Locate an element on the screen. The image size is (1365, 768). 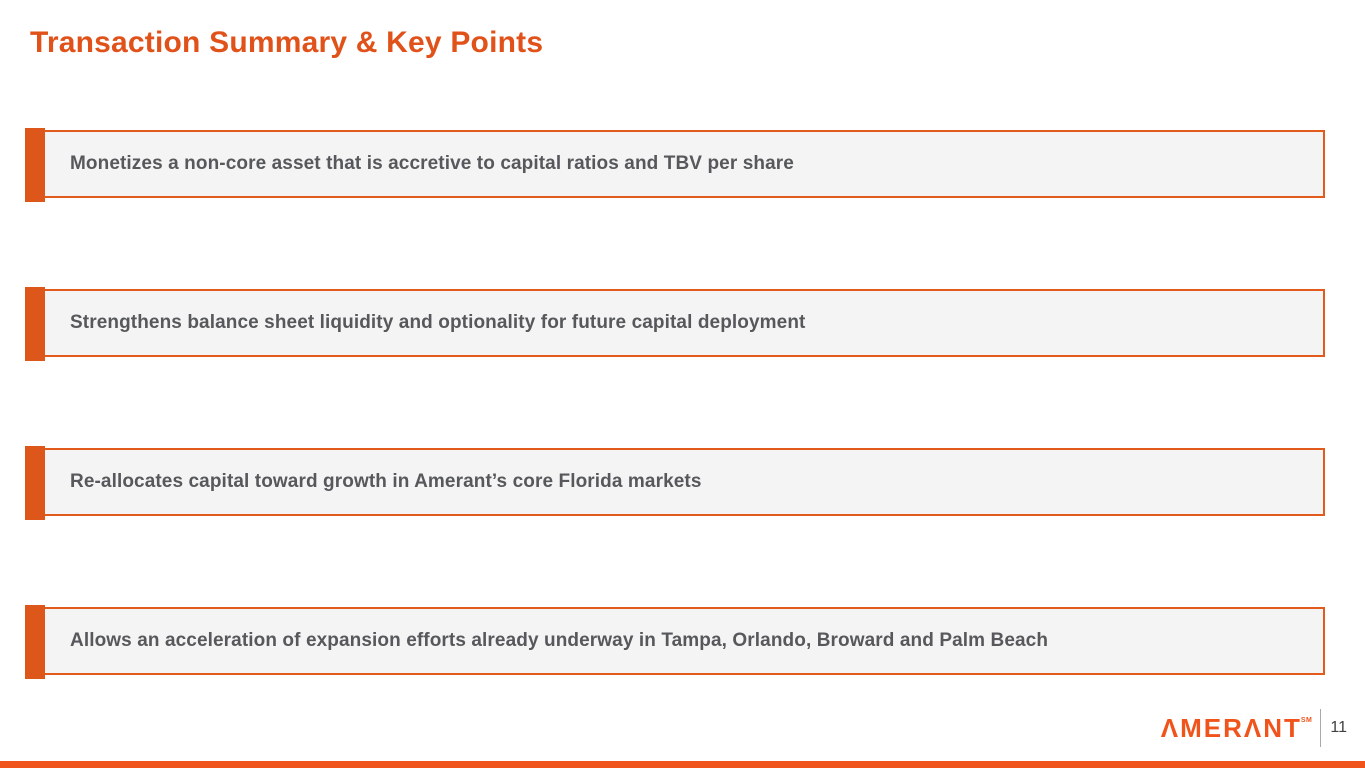
page-number: 11 is located at coordinates (1338, 727).